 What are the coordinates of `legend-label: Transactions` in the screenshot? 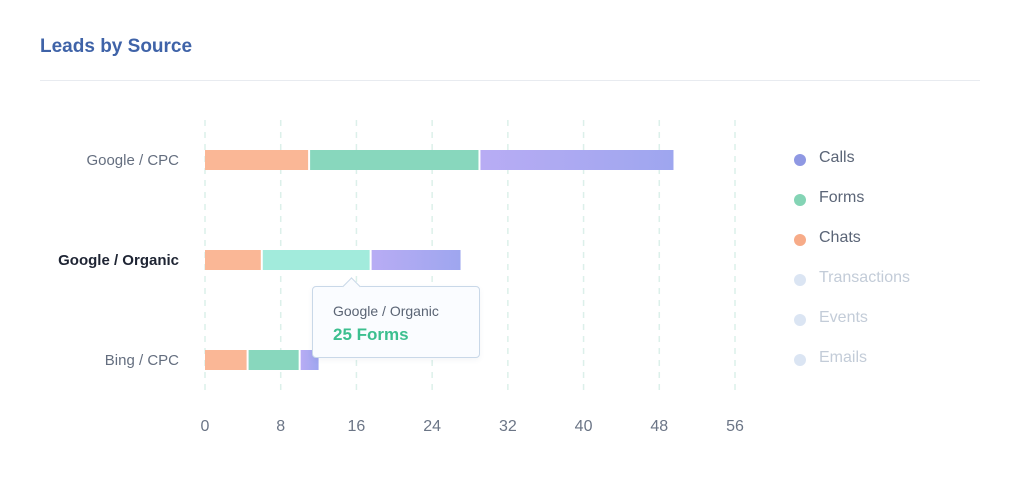 It's located at (864, 277).